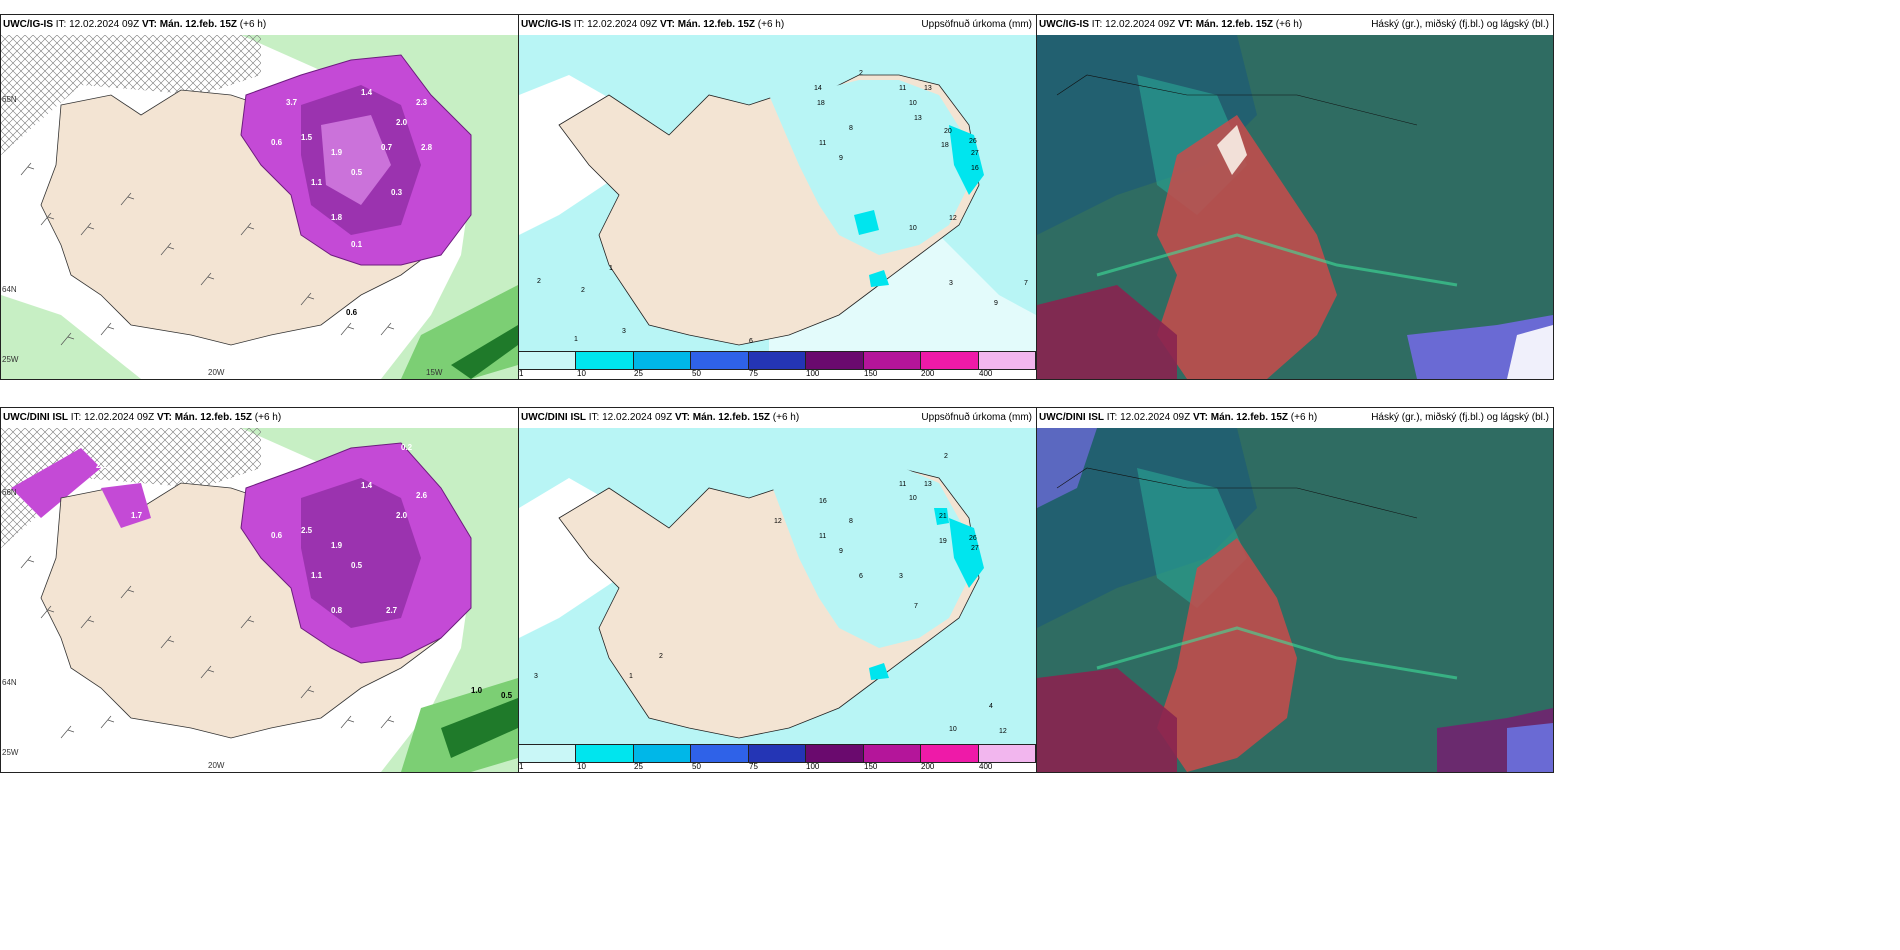 Image resolution: width=1900 pixels, height=950 pixels. Describe the element at coordinates (292, 102) in the screenshot. I see `svg-text: 3.7` at that location.